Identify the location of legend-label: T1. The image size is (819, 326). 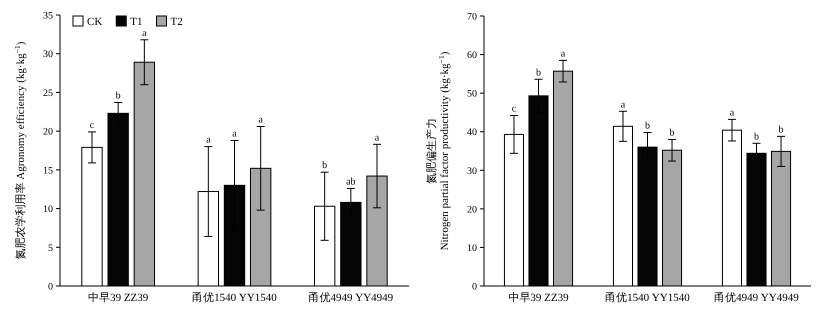
(136, 22).